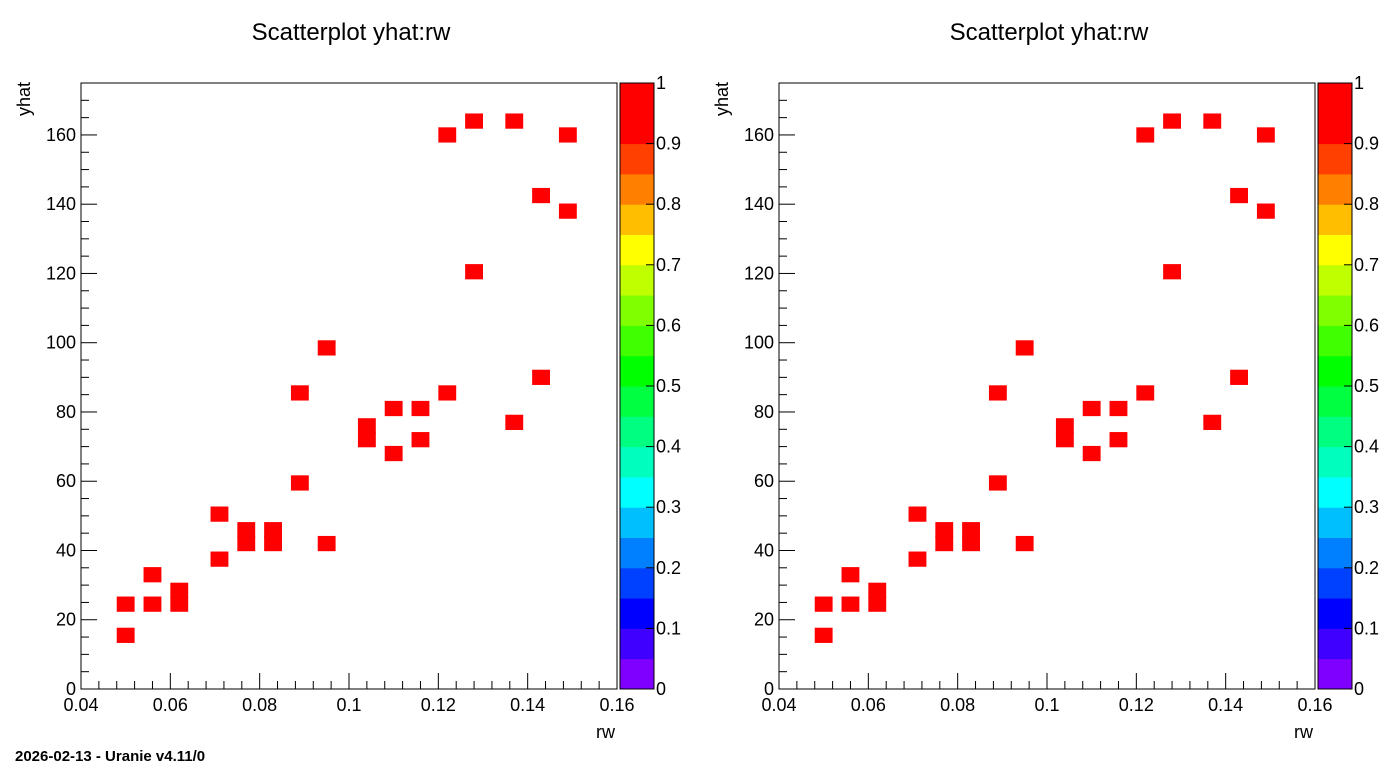  I want to click on colorbar-tick-label: 0.9, so click(668, 144).